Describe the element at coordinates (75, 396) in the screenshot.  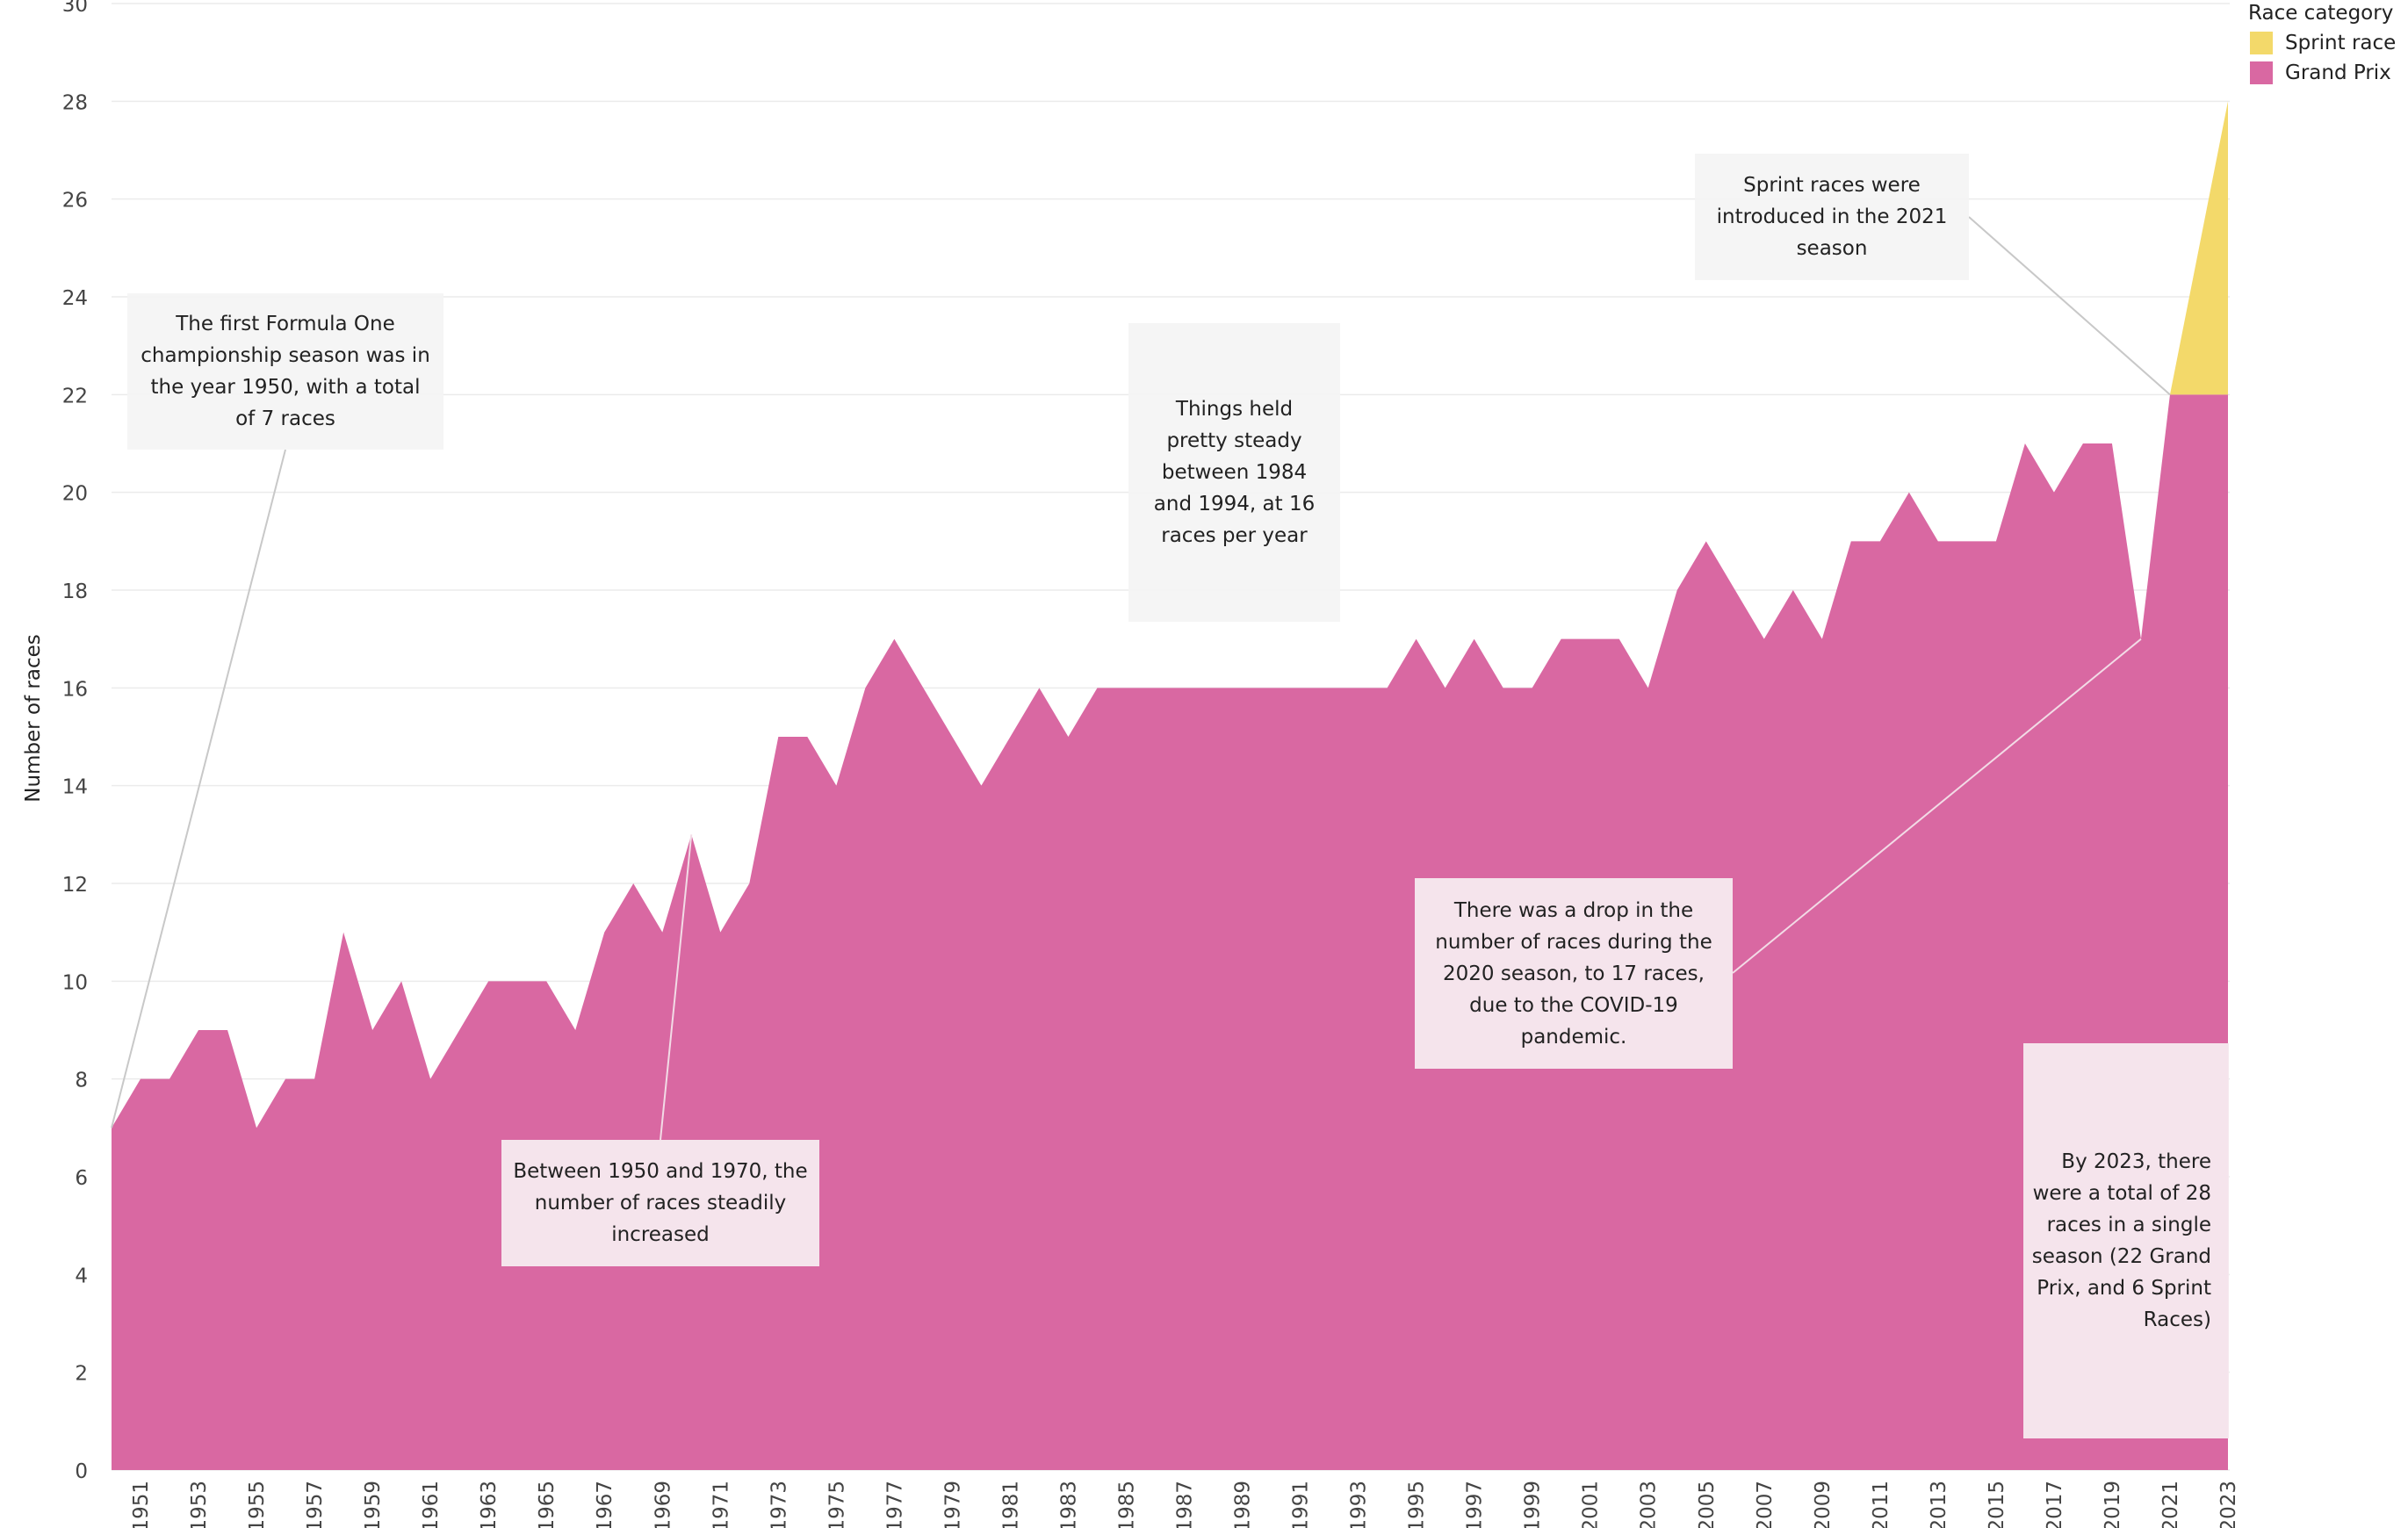
I see `y-tick-label: 22` at that location.